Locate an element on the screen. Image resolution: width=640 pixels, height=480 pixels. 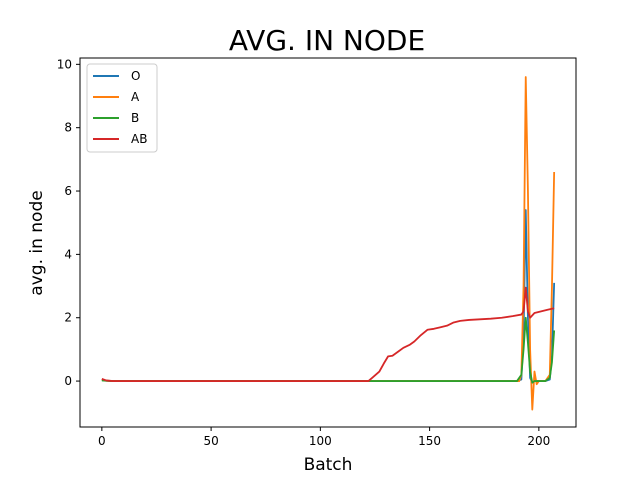
y-tick-label: 0 is located at coordinates (68, 381).